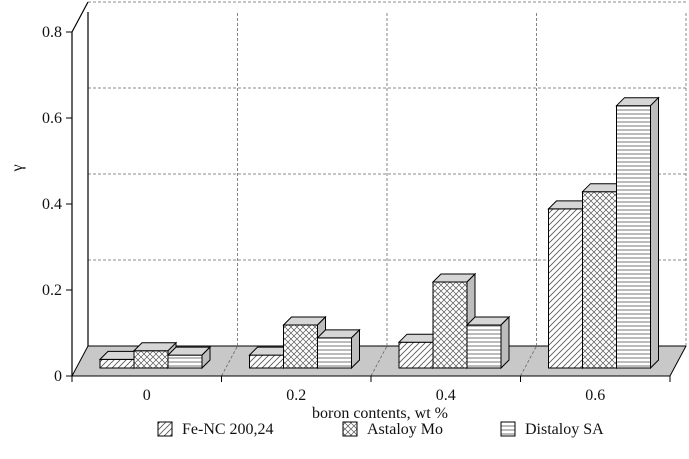  What do you see at coordinates (52, 204) in the screenshot?
I see `y-tick-label: 0.4` at bounding box center [52, 204].